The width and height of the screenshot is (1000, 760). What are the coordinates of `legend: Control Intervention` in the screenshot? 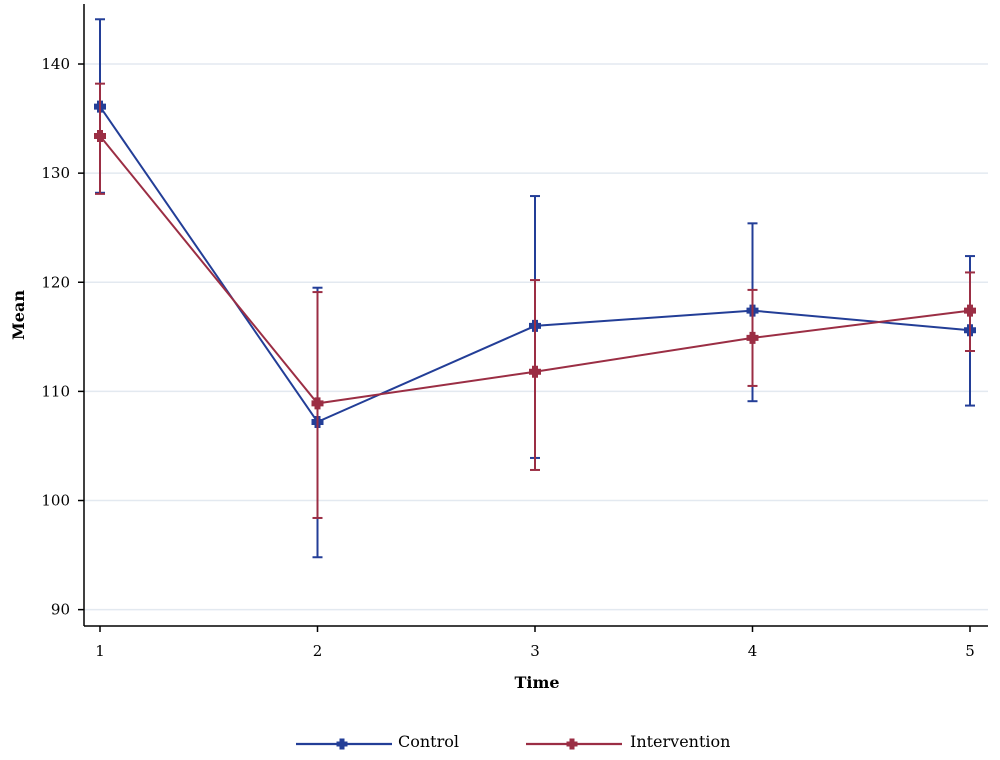 It's located at (513, 741).